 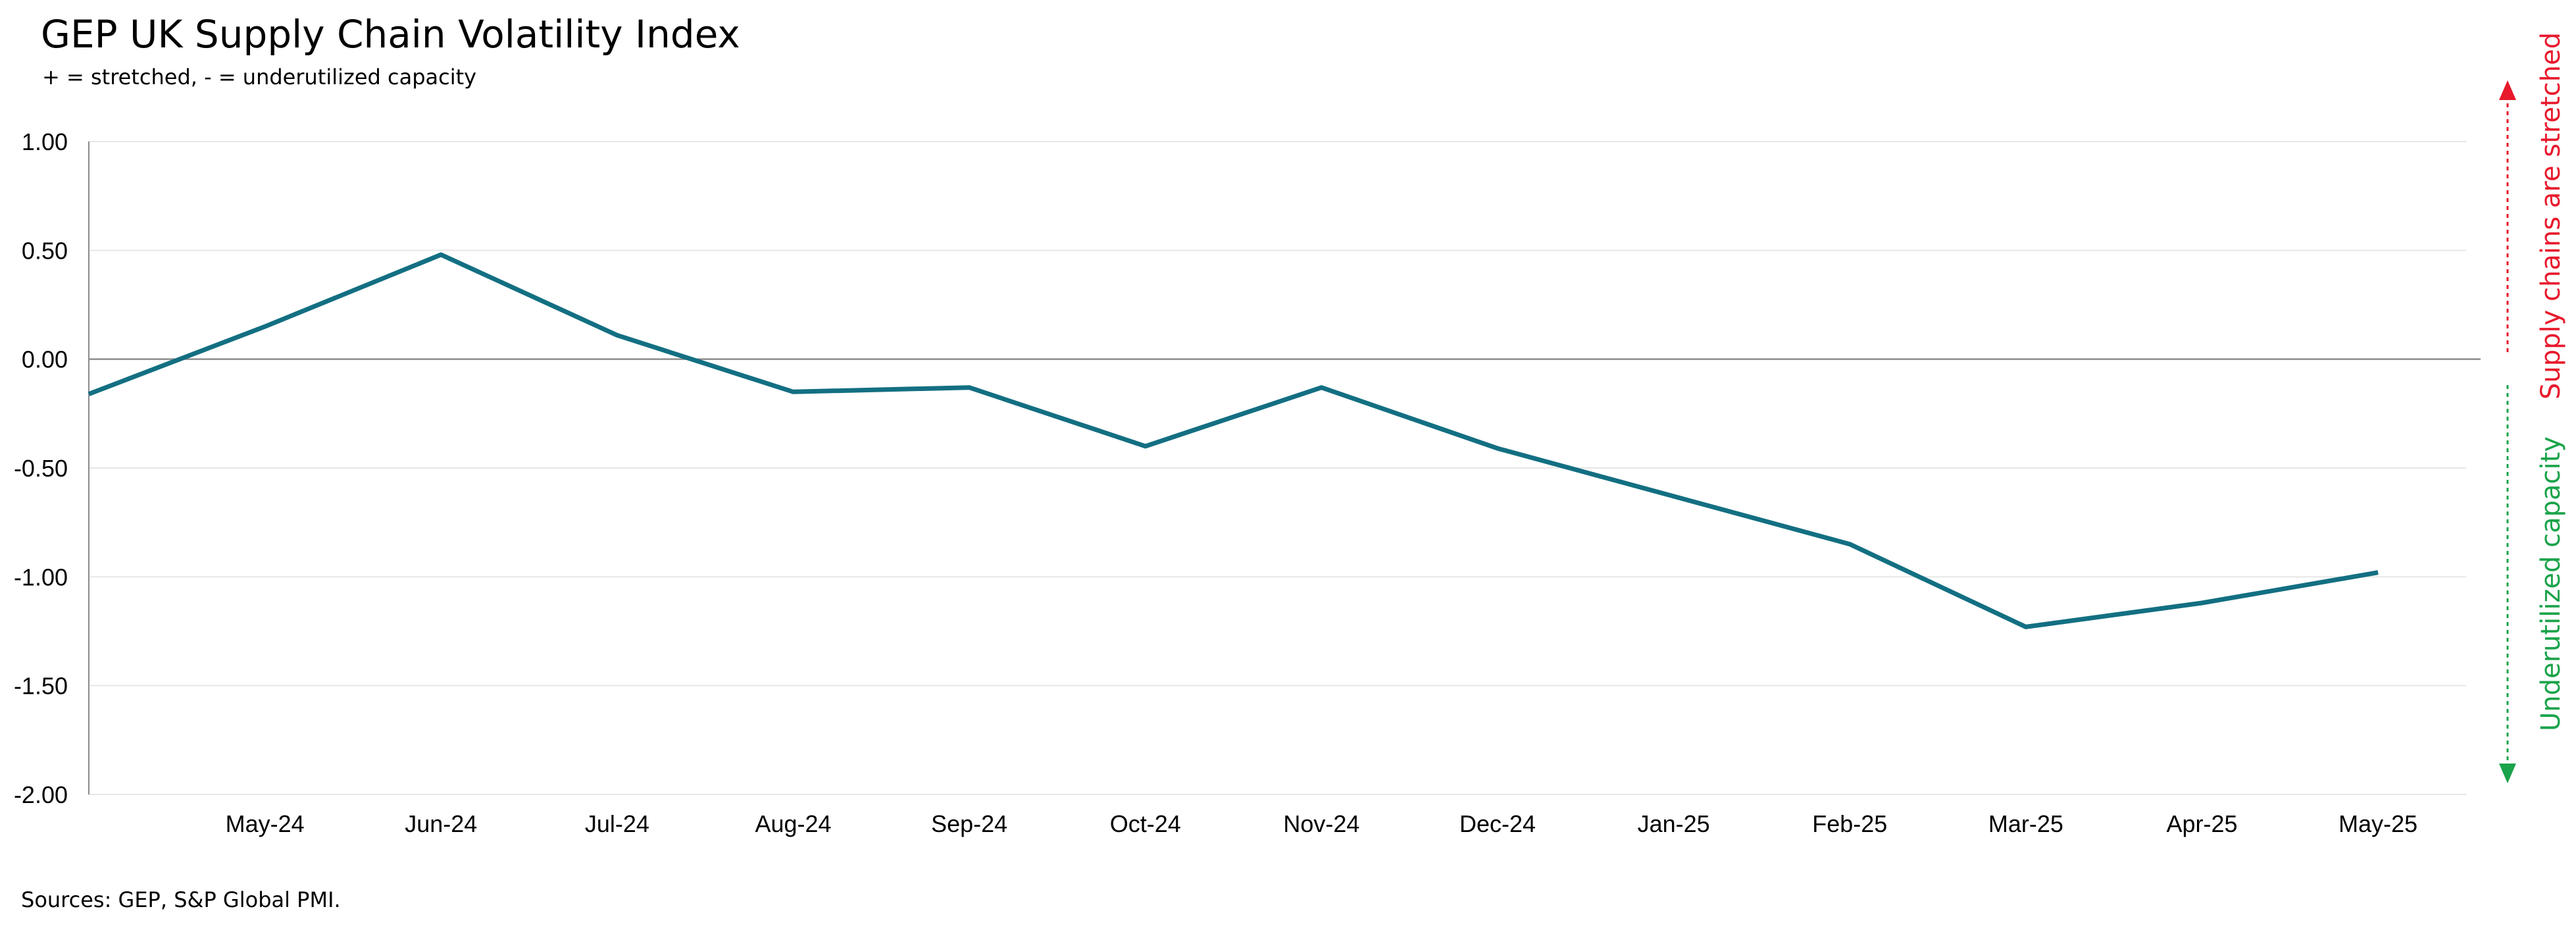 I want to click on stretched-label: Supply chains are stretched, so click(x=2551, y=216).